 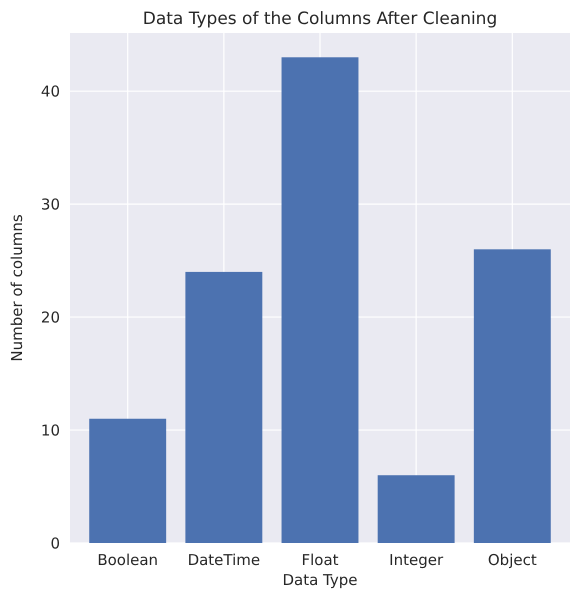 I want to click on y-axis-title: Number of columns, so click(x=17, y=288).